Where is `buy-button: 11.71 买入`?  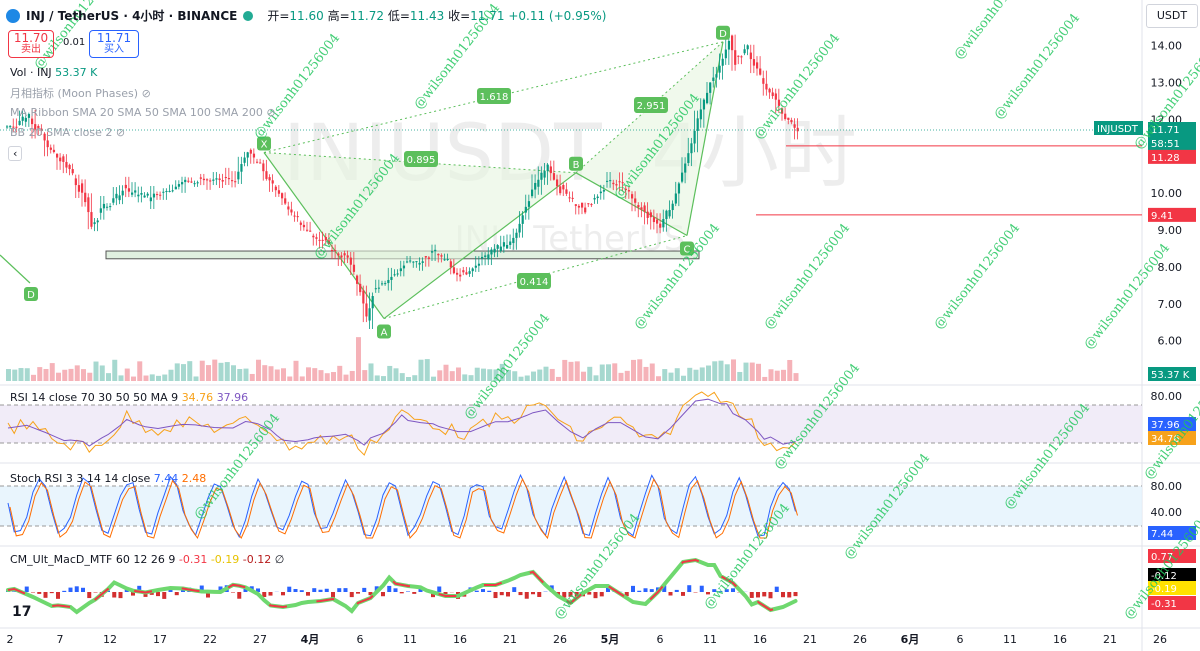
buy-button: 11.71 买入 is located at coordinates (114, 44).